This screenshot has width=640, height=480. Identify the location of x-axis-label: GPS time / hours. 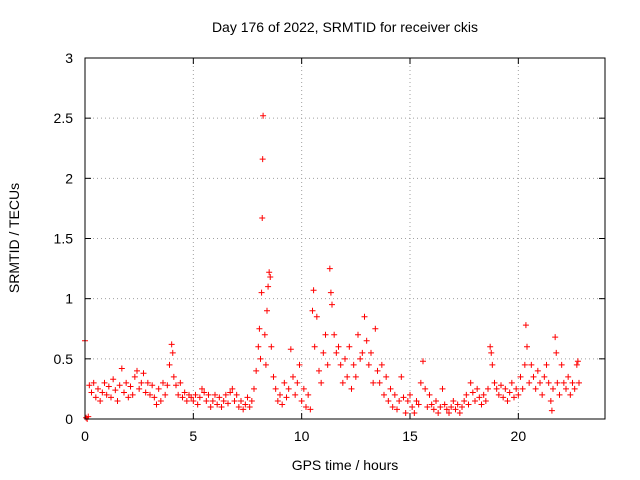
(345, 465).